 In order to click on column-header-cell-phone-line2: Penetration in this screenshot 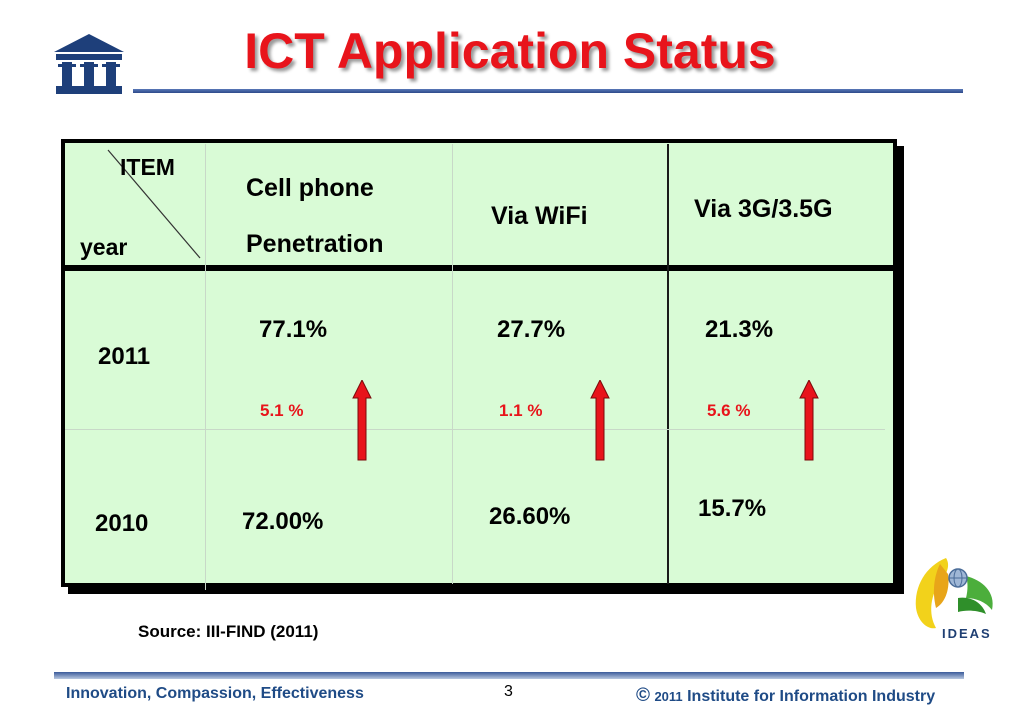, I will do `click(315, 244)`.